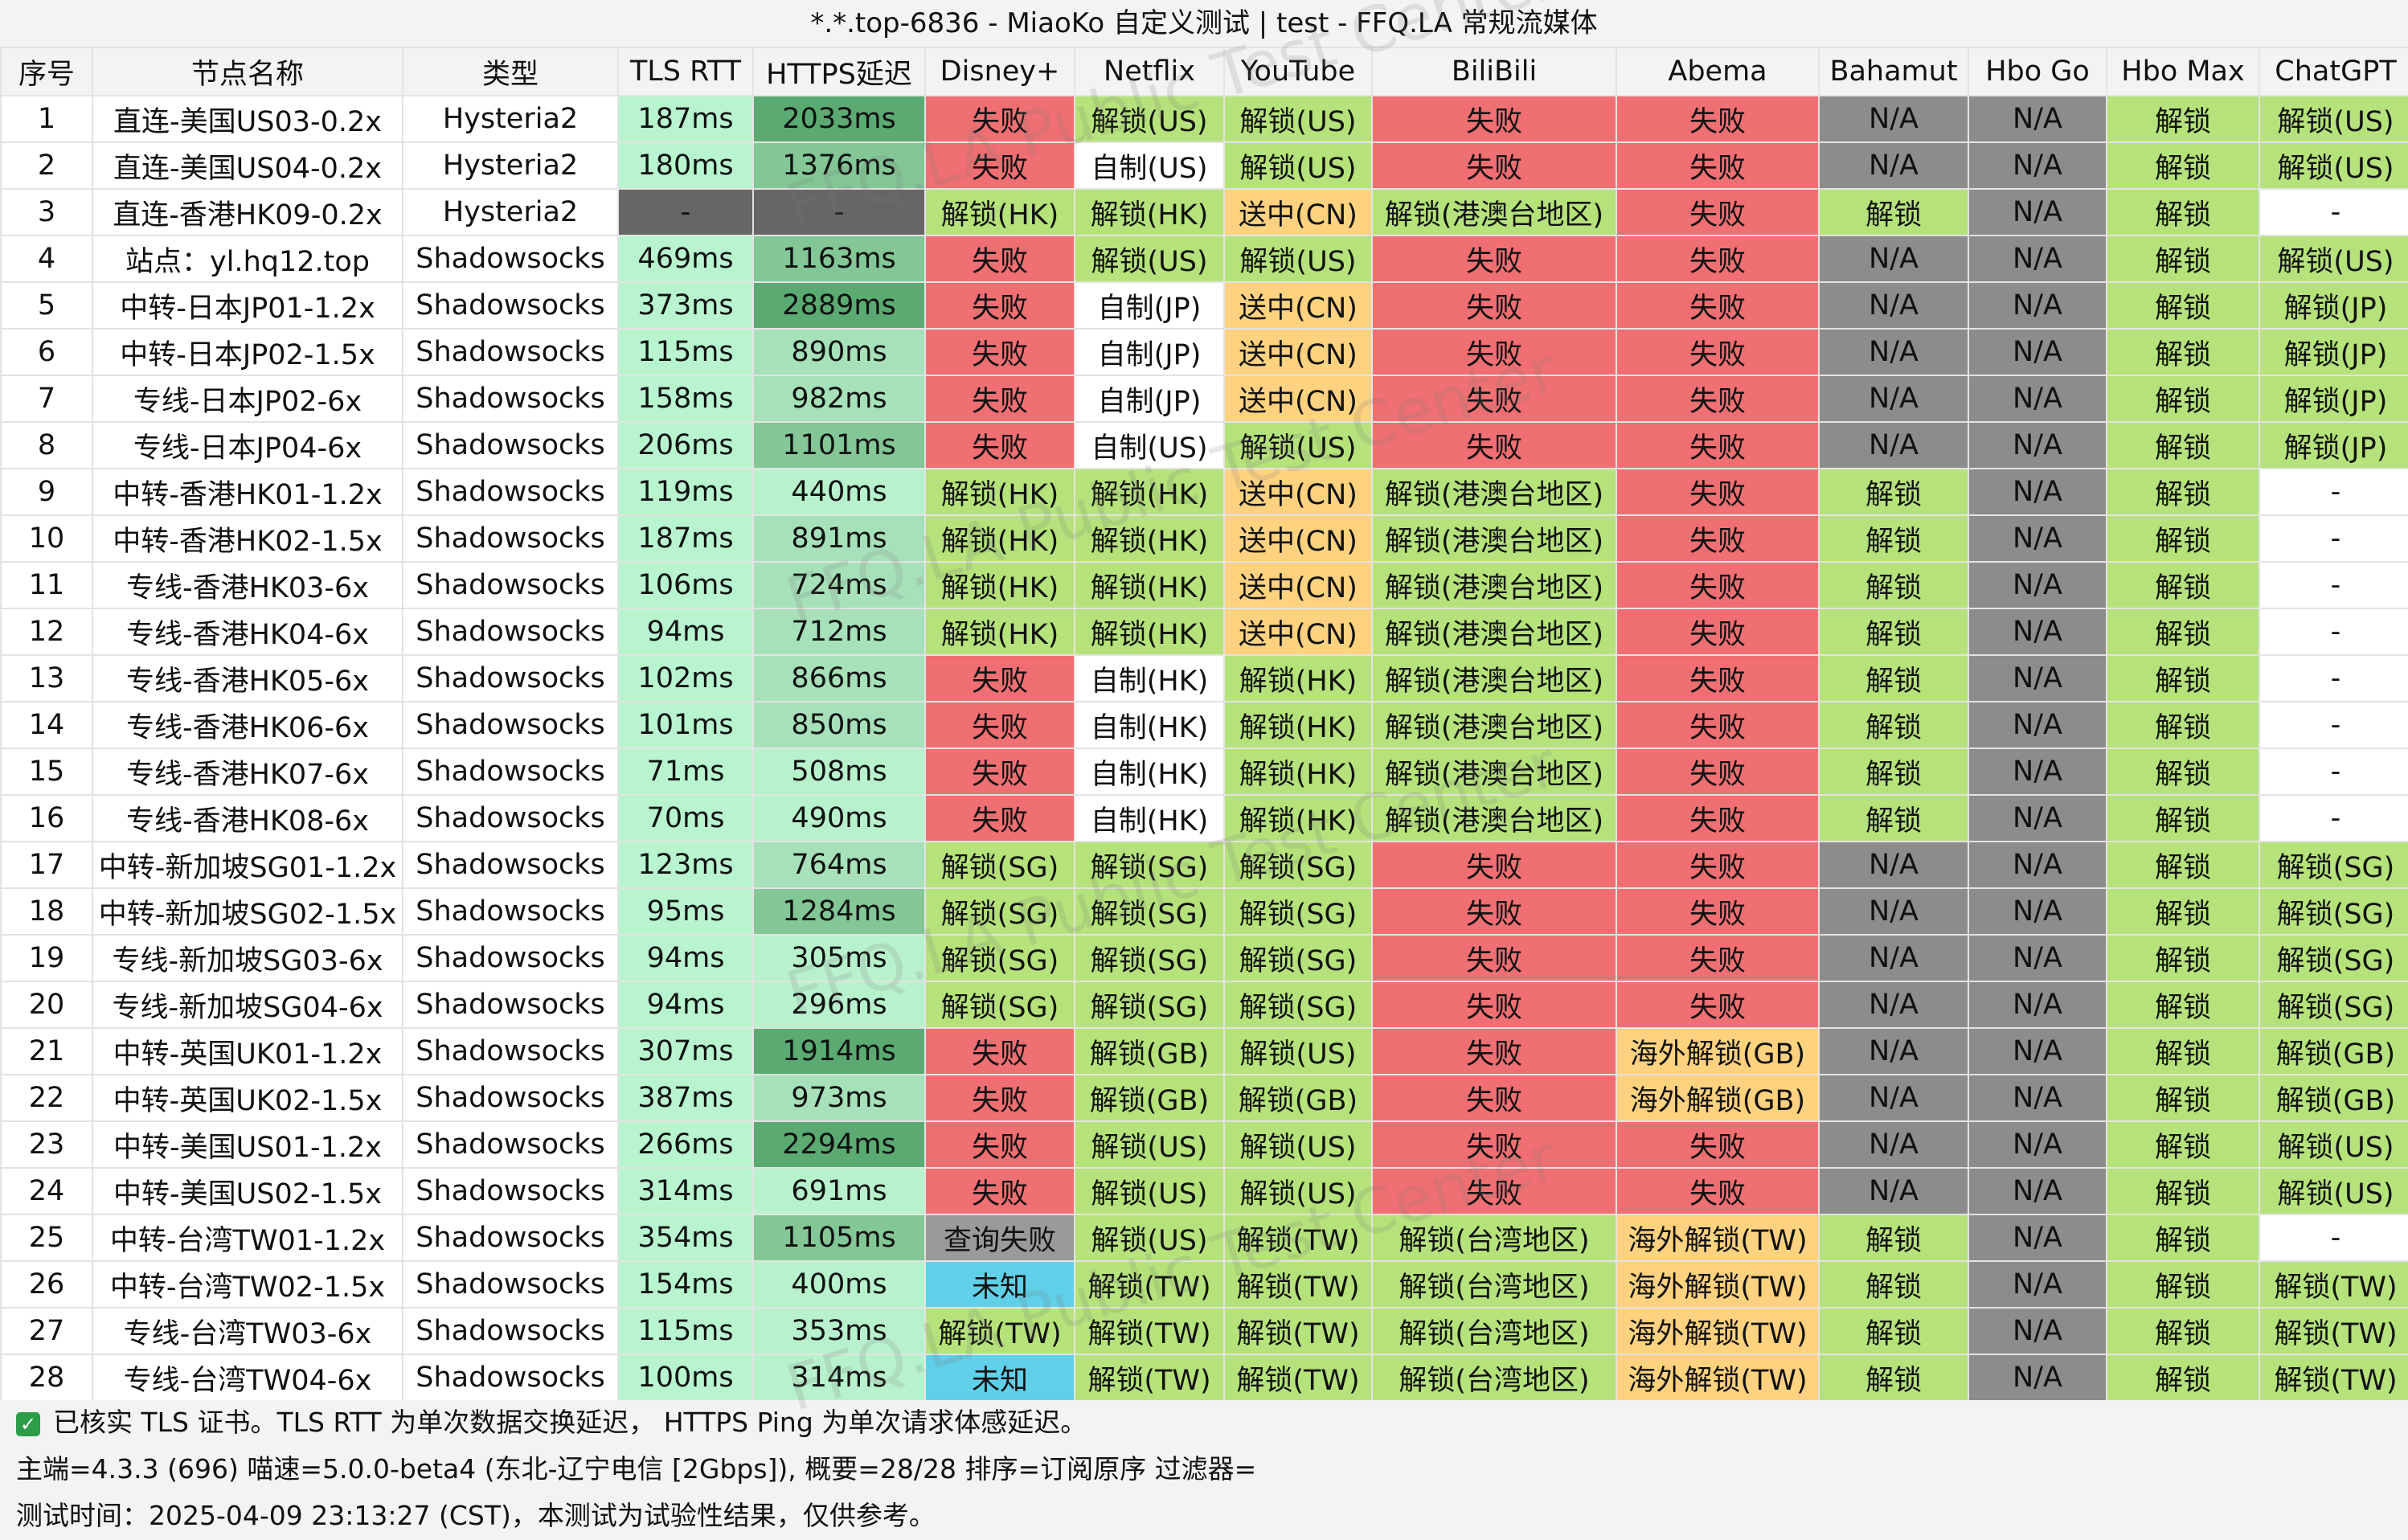  What do you see at coordinates (1893, 72) in the screenshot?
I see `column-header: Bahamut` at bounding box center [1893, 72].